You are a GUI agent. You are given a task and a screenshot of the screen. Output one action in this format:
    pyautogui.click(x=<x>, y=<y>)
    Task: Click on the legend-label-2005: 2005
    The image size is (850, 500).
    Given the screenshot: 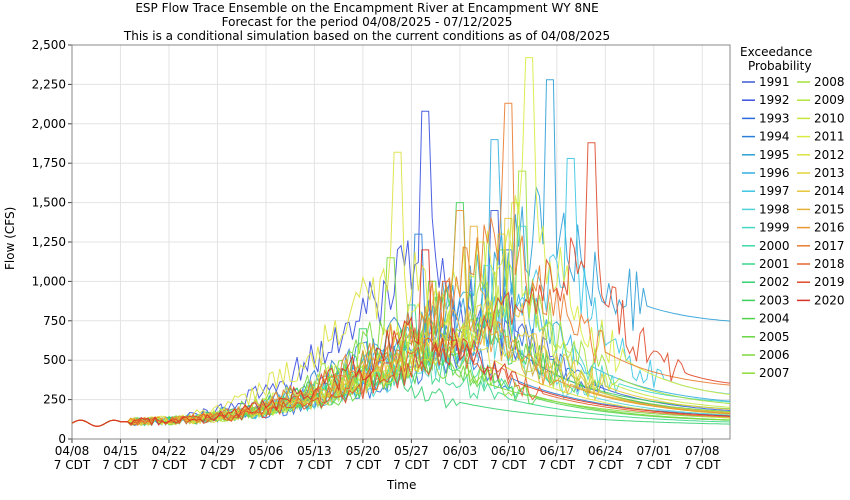 What is the action you would take?
    pyautogui.click(x=774, y=337)
    